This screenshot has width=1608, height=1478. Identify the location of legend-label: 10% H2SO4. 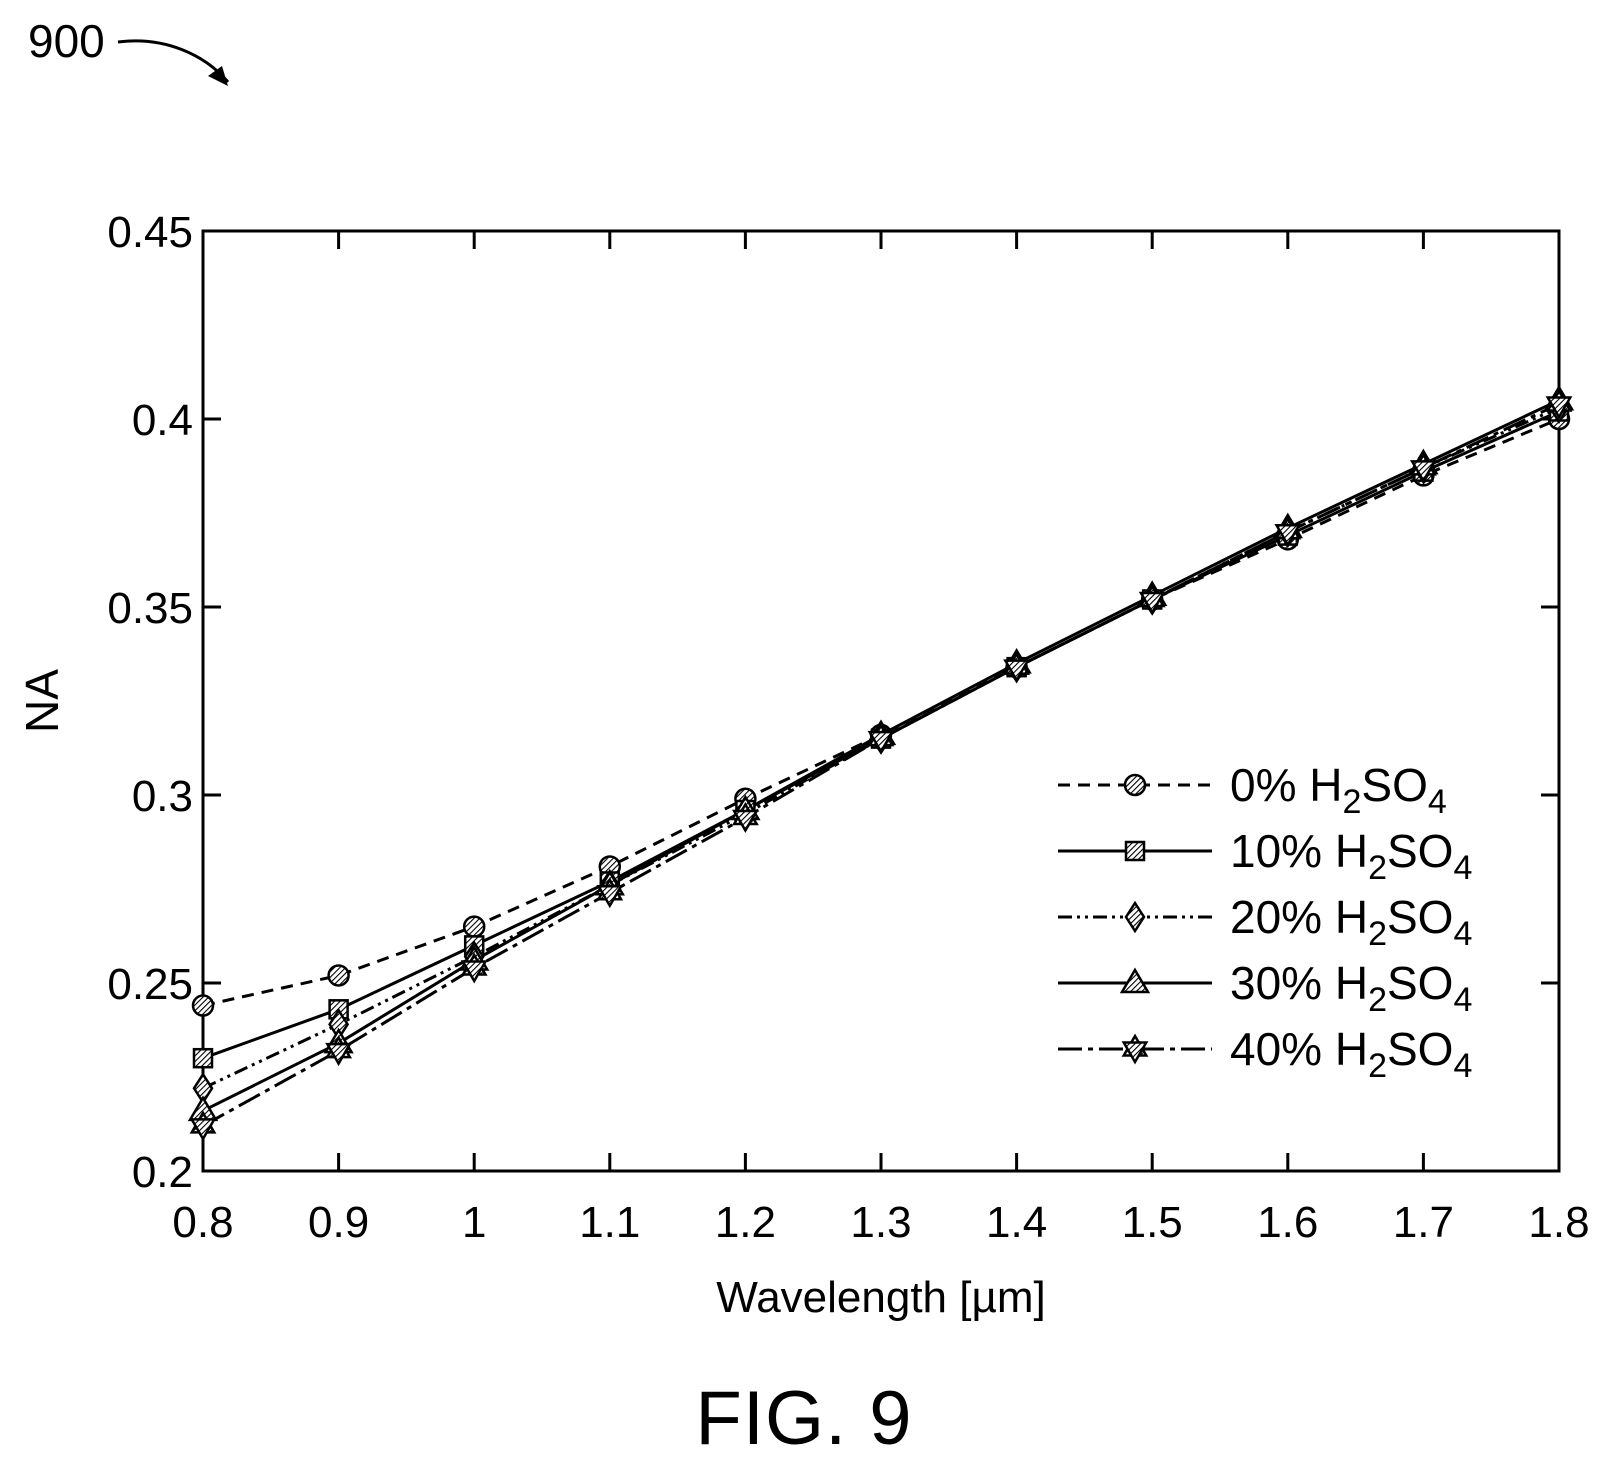
(1351, 856).